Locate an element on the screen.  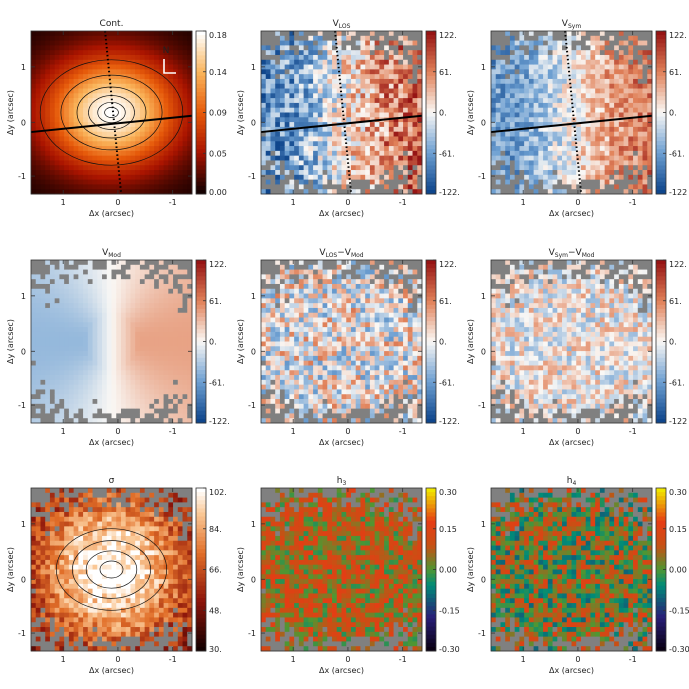
y-axis-label: Δy (arcsec) is located at coordinates (10, 112).